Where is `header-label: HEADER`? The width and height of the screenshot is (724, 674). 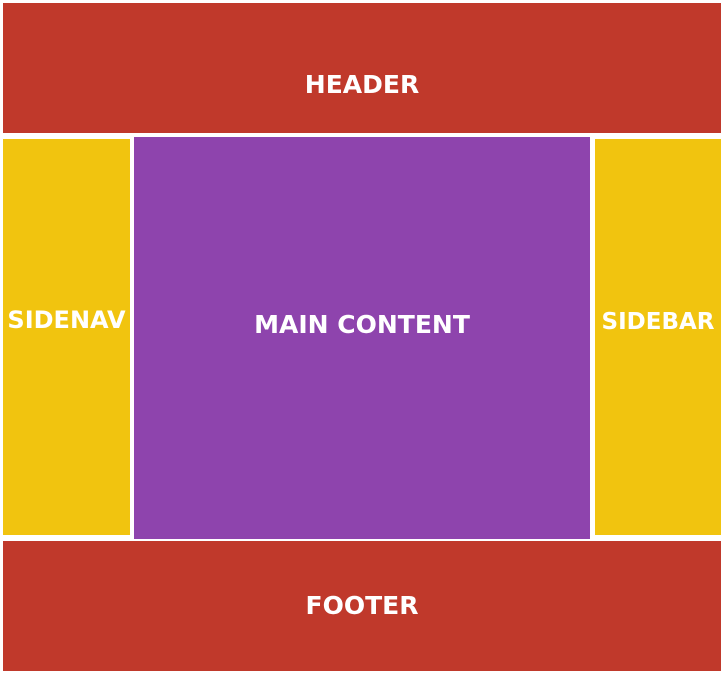
header-label: HEADER is located at coordinates (362, 84).